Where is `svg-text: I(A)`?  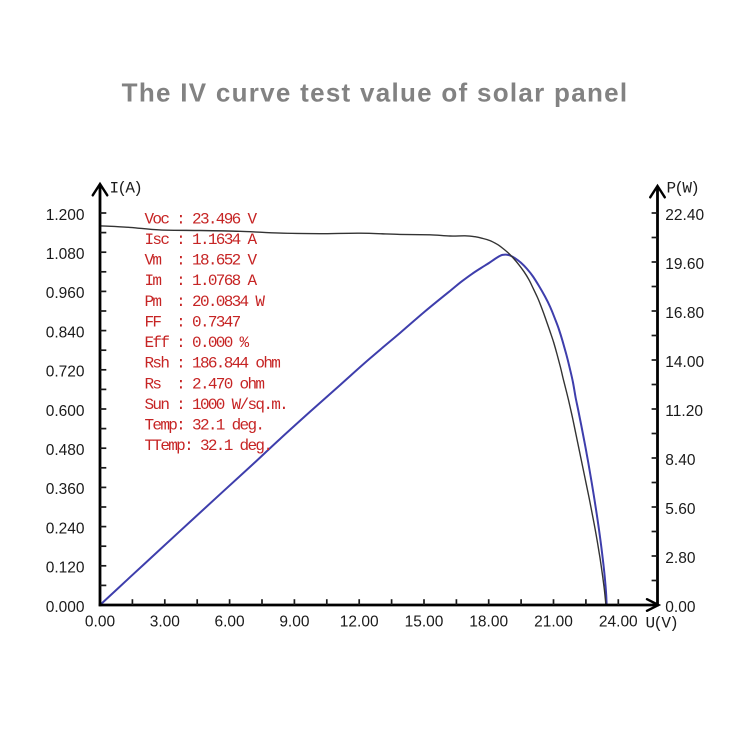 svg-text: I(A) is located at coordinates (126, 189).